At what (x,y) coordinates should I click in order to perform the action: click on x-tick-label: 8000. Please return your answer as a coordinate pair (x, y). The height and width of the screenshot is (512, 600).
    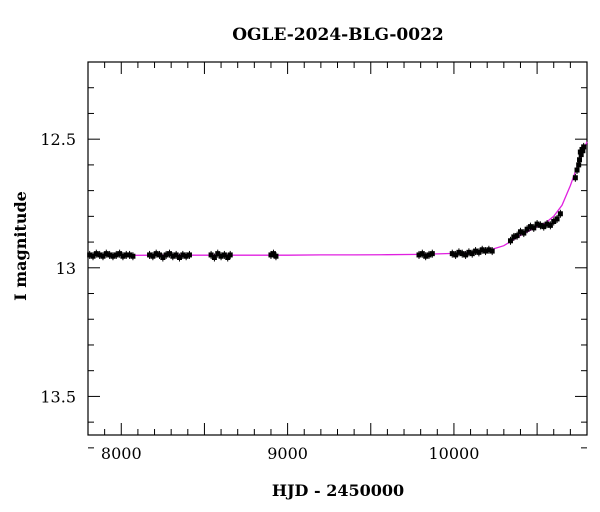
    Looking at the image, I should click on (121, 453).